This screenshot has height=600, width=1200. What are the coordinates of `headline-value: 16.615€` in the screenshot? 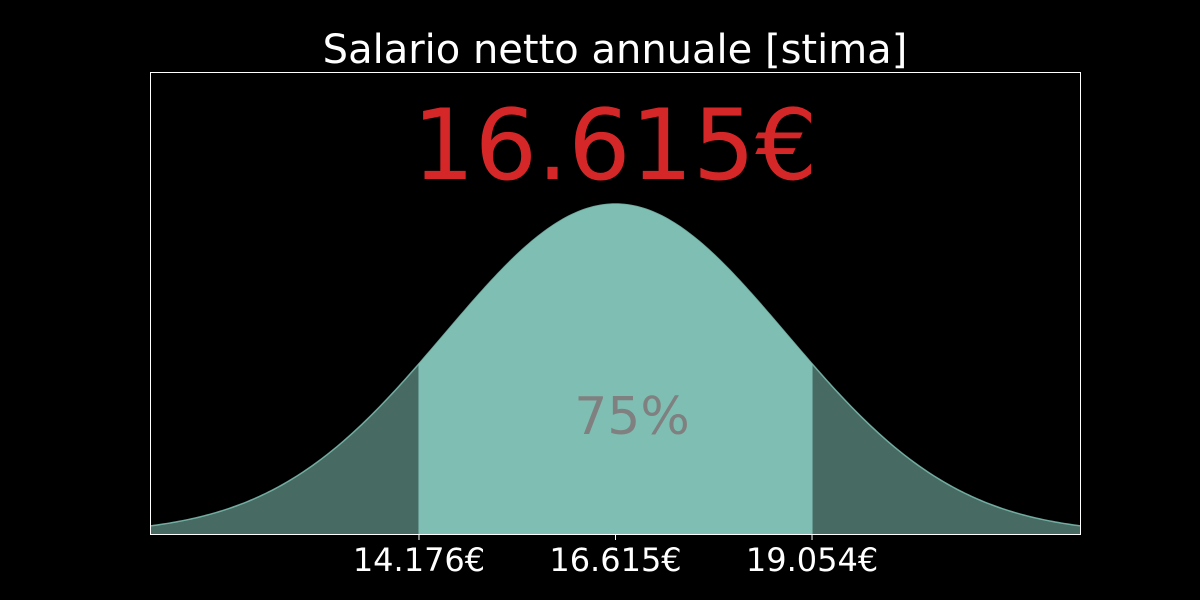 It's located at (614, 146).